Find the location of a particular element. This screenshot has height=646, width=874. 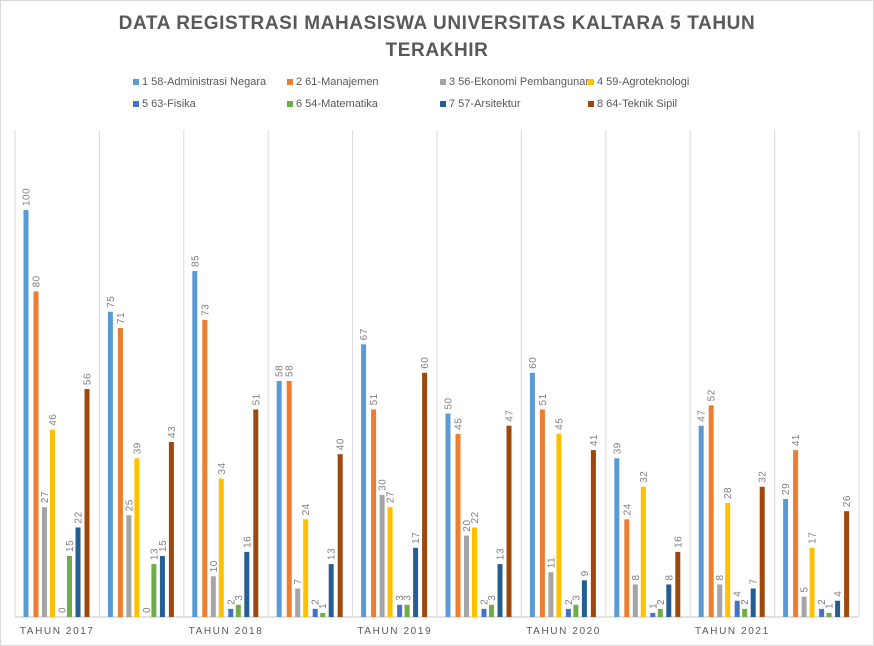

legend-item: 4 59-Agroteknologi is located at coordinates (638, 82).